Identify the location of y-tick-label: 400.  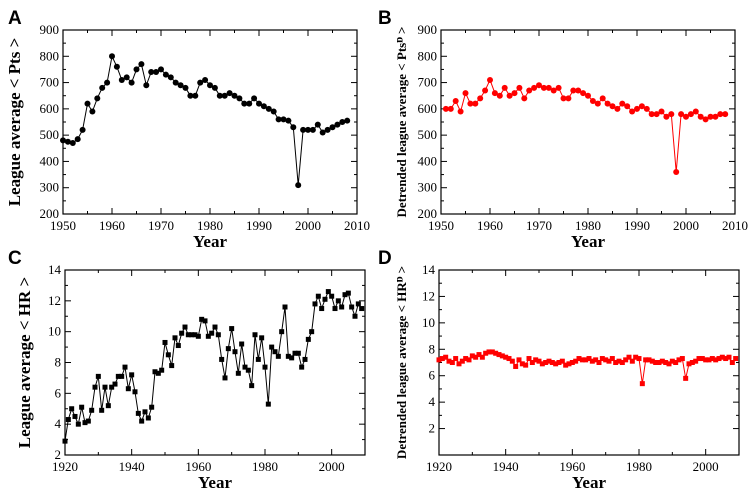
(50, 160).